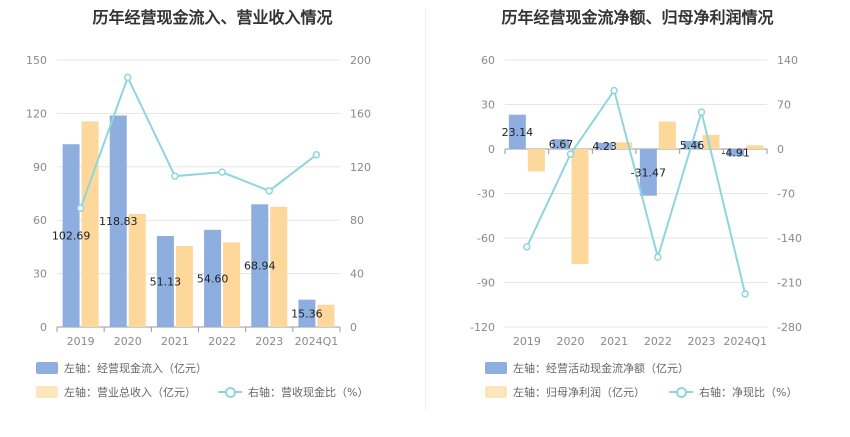  I want to click on data-label: 51.13, so click(166, 281).